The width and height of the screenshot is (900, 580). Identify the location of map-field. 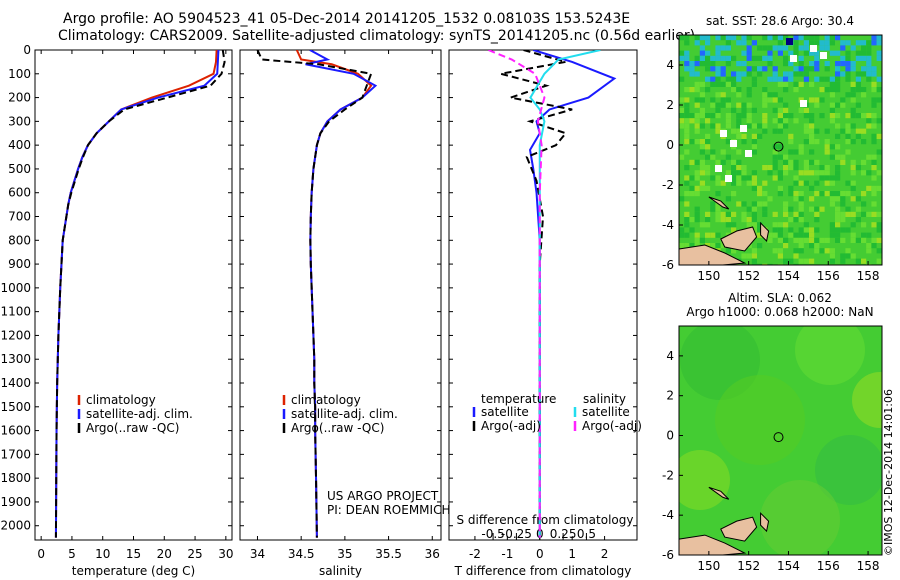
(780, 150).